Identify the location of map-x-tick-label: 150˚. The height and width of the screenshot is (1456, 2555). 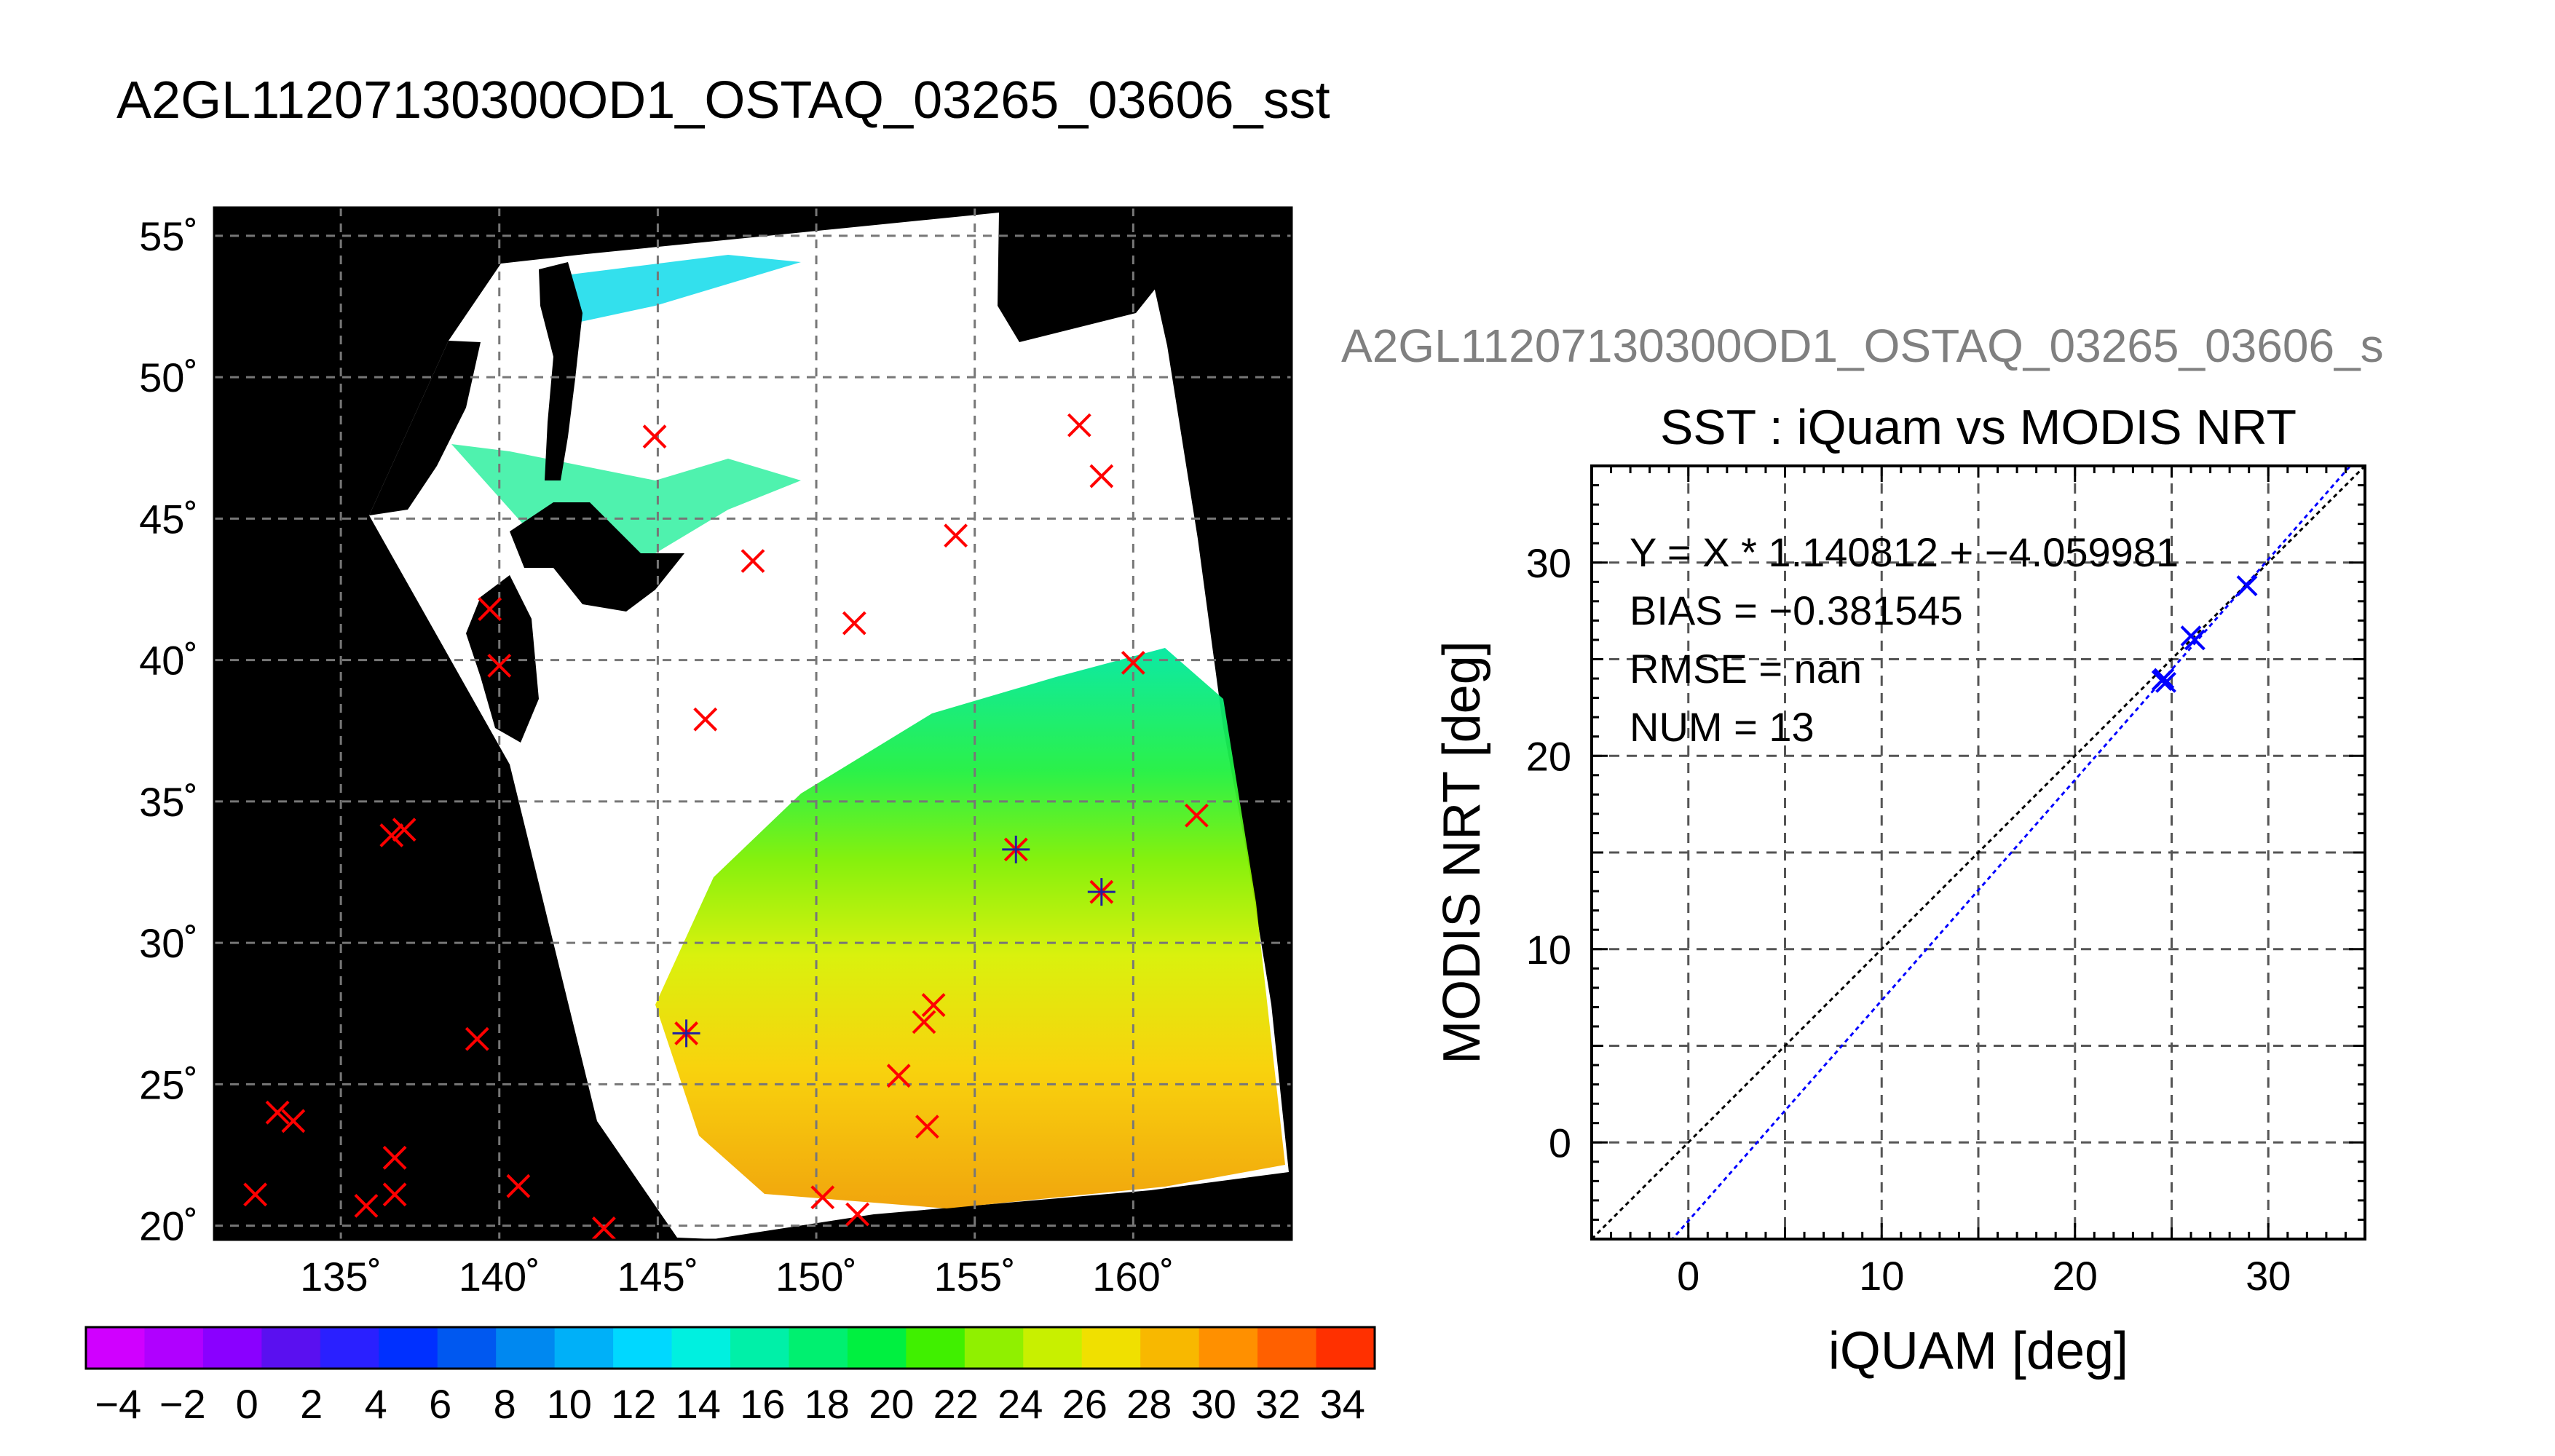
(816, 1276).